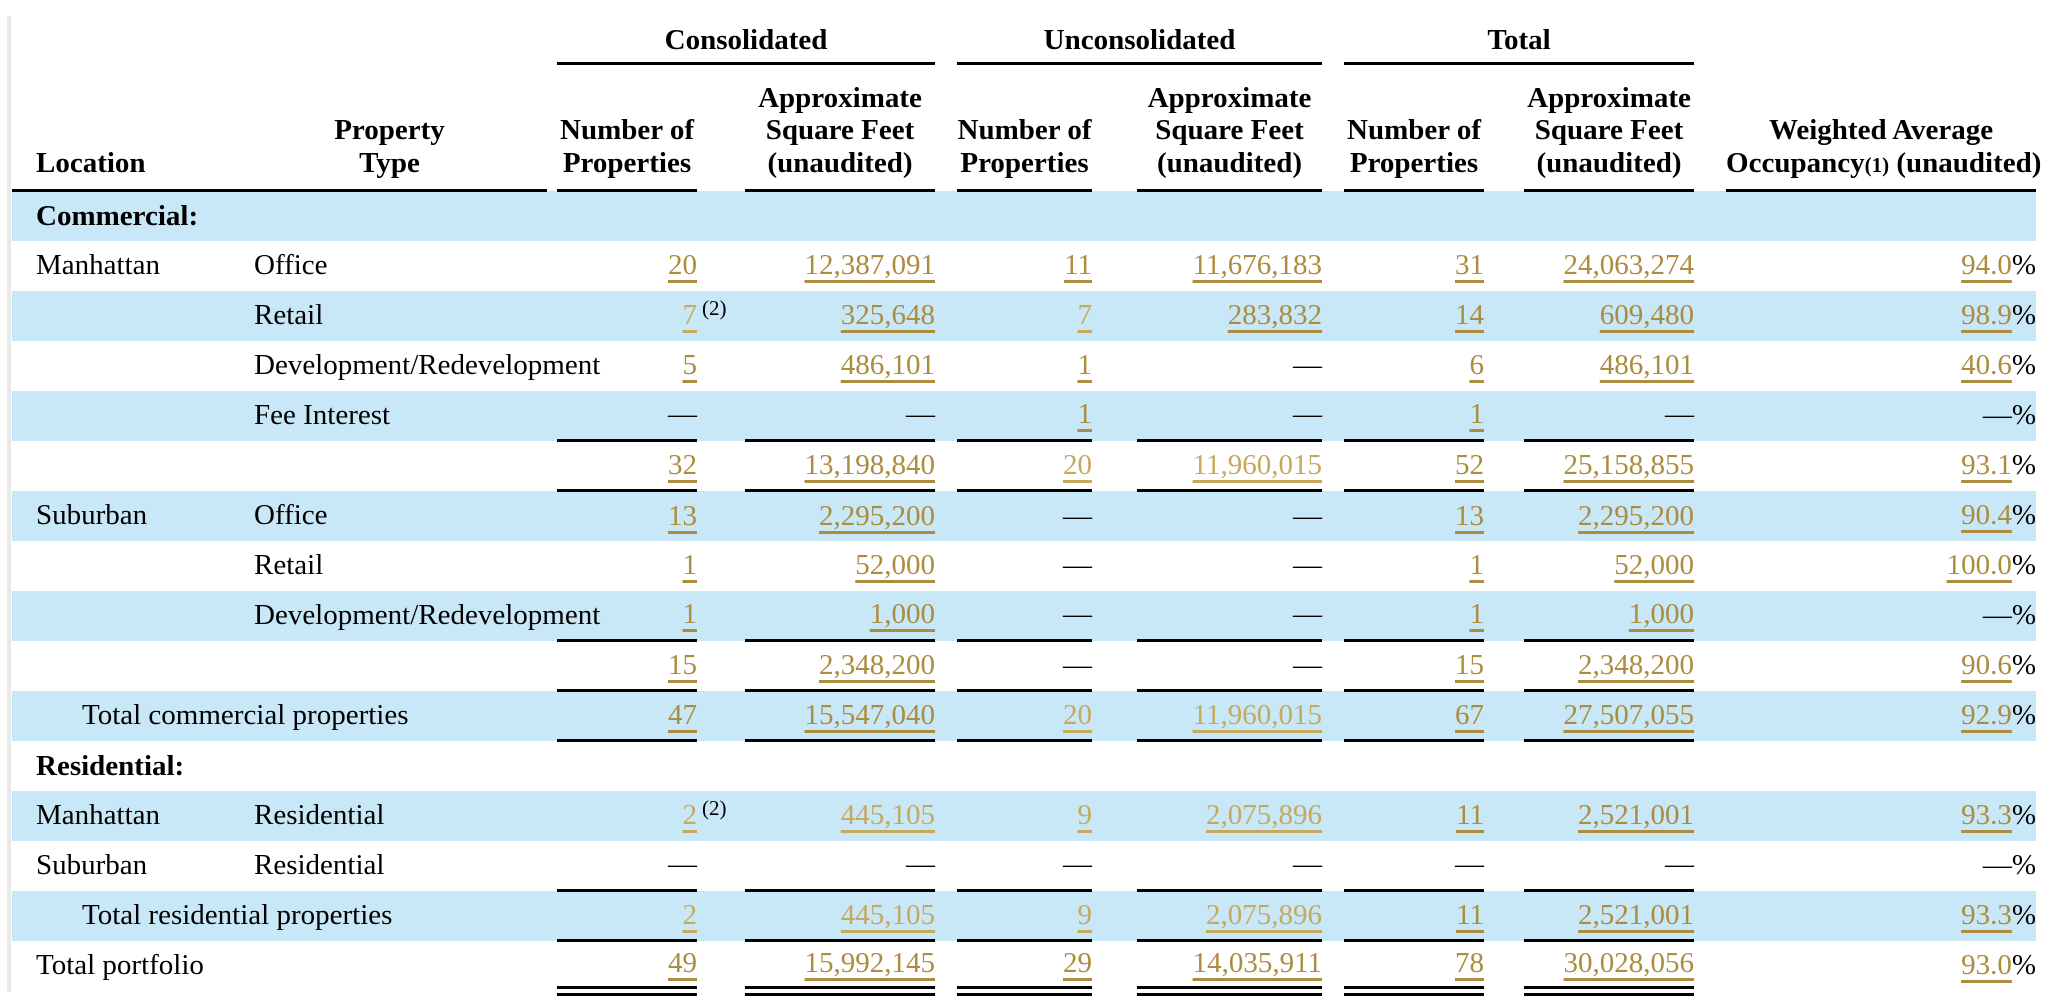 The image size is (2048, 996). Describe the element at coordinates (902, 614) in the screenshot. I see `consolidated-sqft-link: 1,000` at that location.